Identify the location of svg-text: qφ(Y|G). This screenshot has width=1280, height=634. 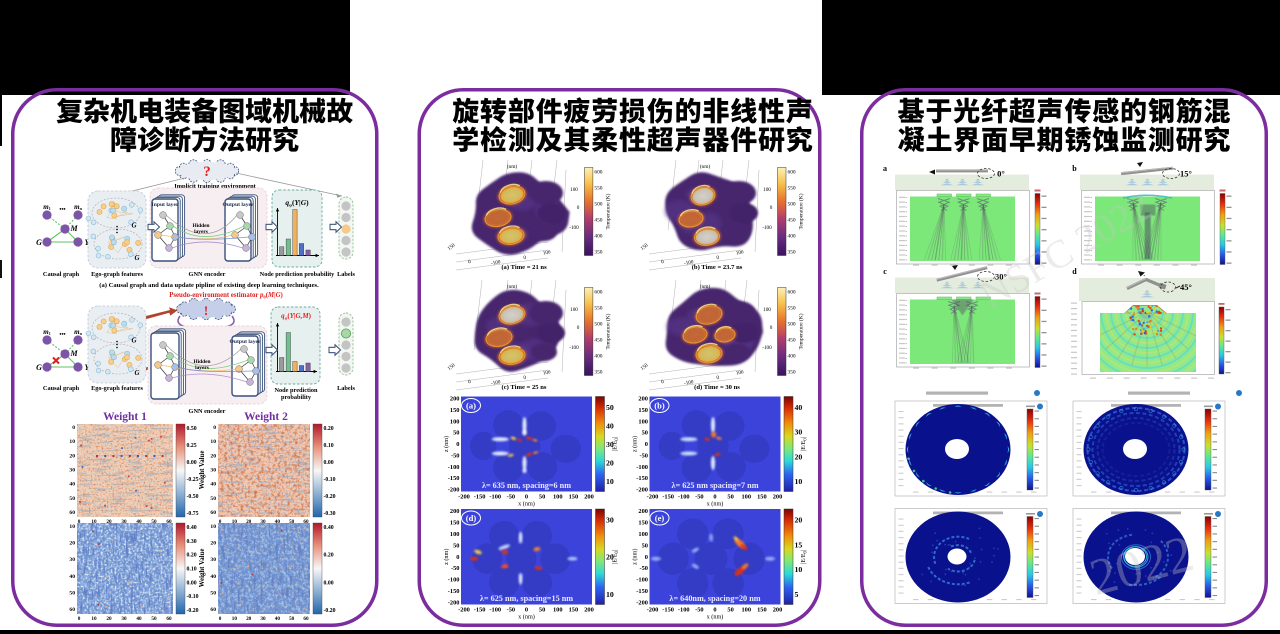
(297, 203).